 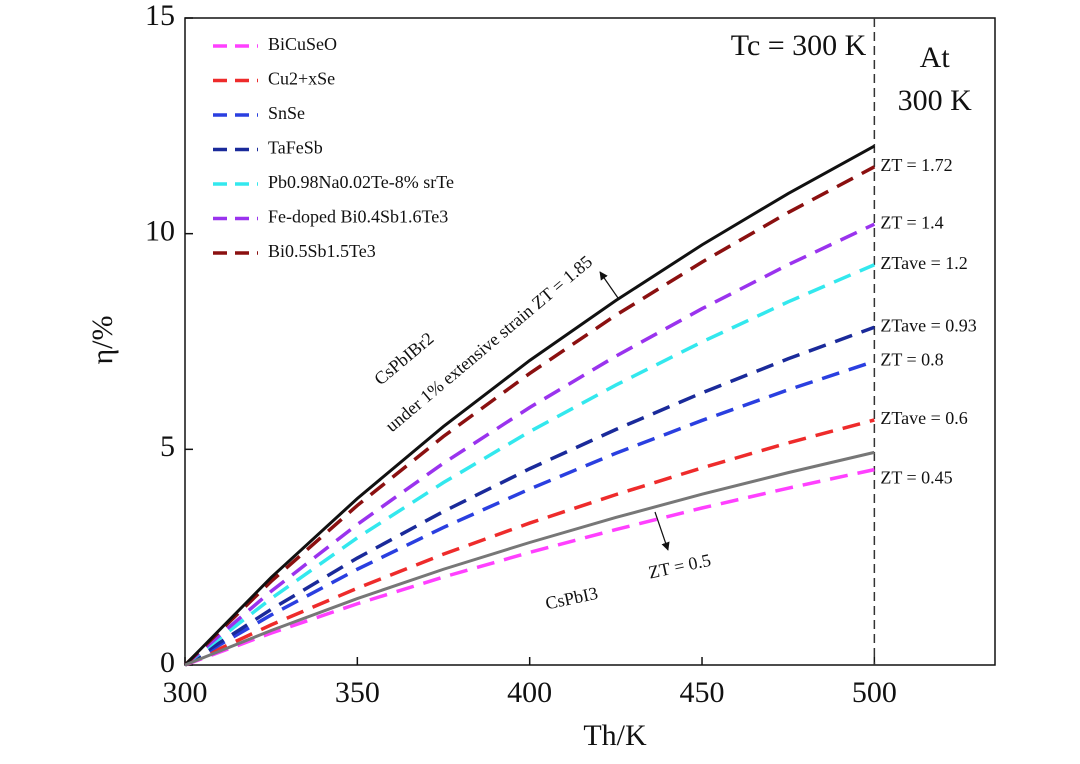 I want to click on legend-label: TaFeSb, so click(x=295, y=148).